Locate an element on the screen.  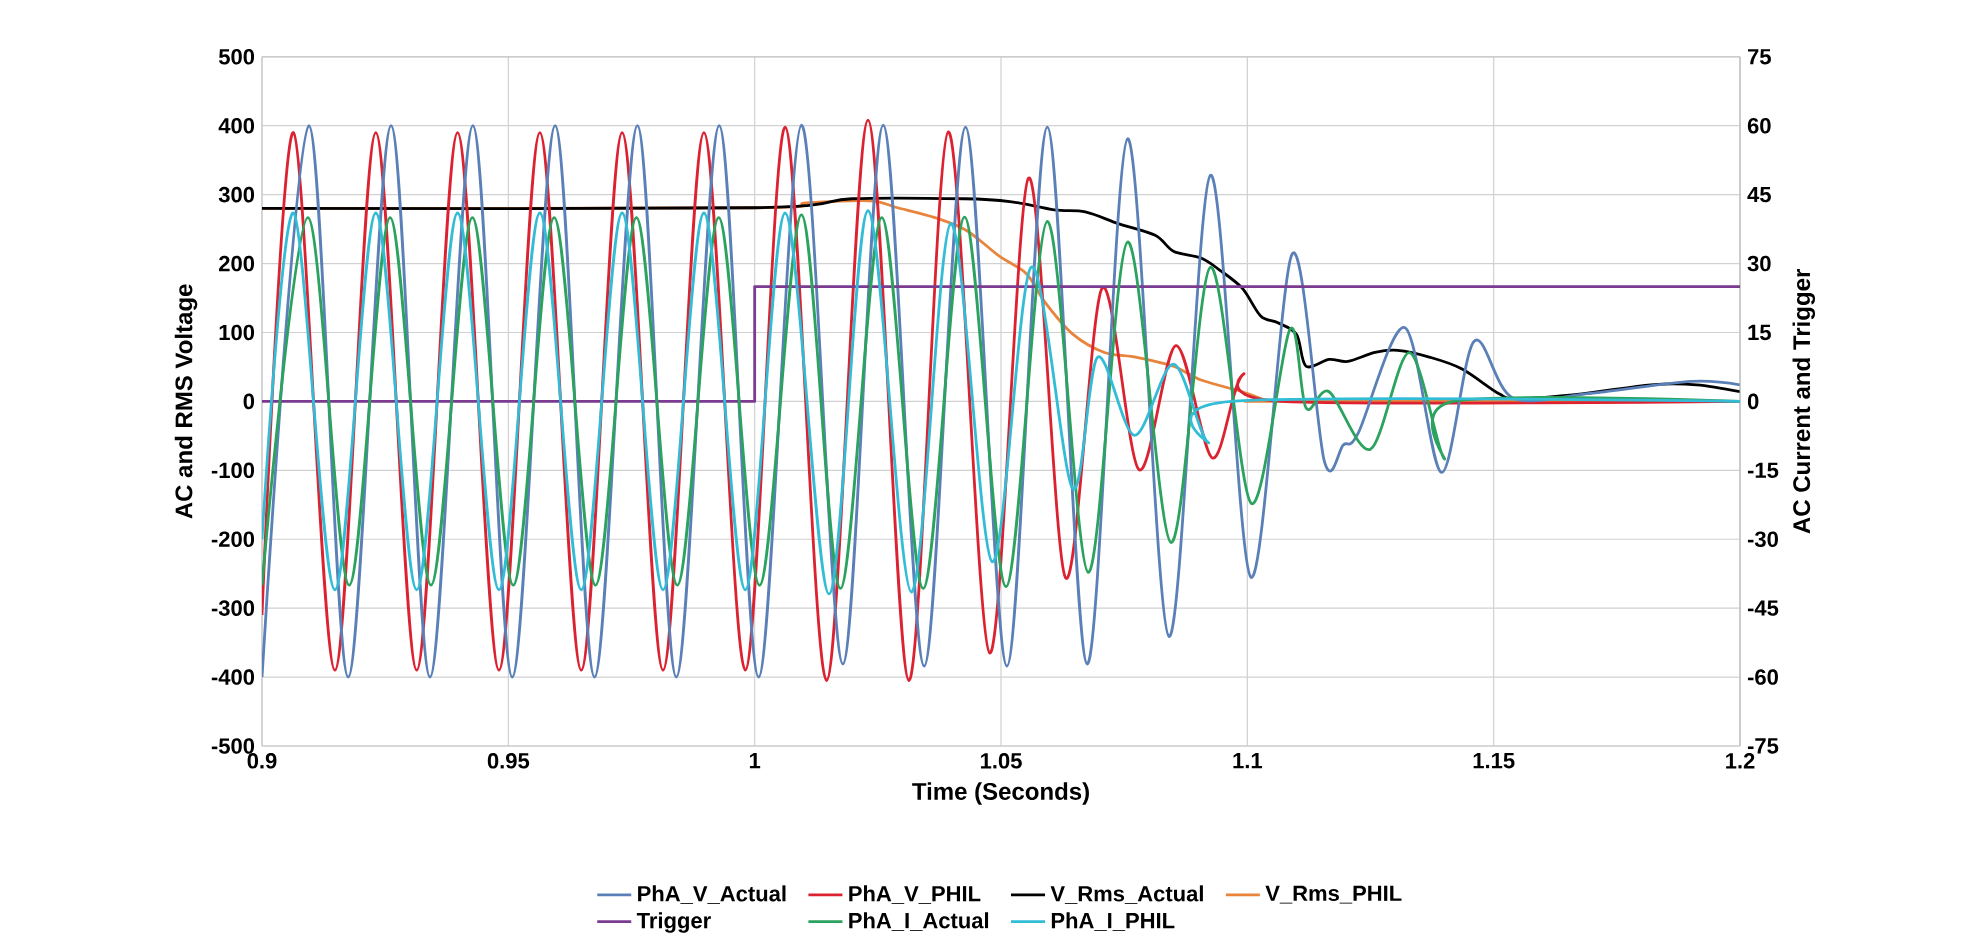
x-tick-label: 1.15 is located at coordinates (1494, 761).